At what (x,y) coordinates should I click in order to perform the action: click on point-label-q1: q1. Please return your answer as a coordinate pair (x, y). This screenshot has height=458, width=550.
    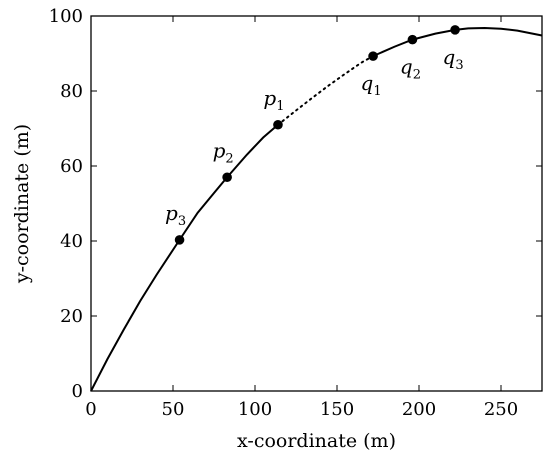
    Looking at the image, I should click on (371, 85).